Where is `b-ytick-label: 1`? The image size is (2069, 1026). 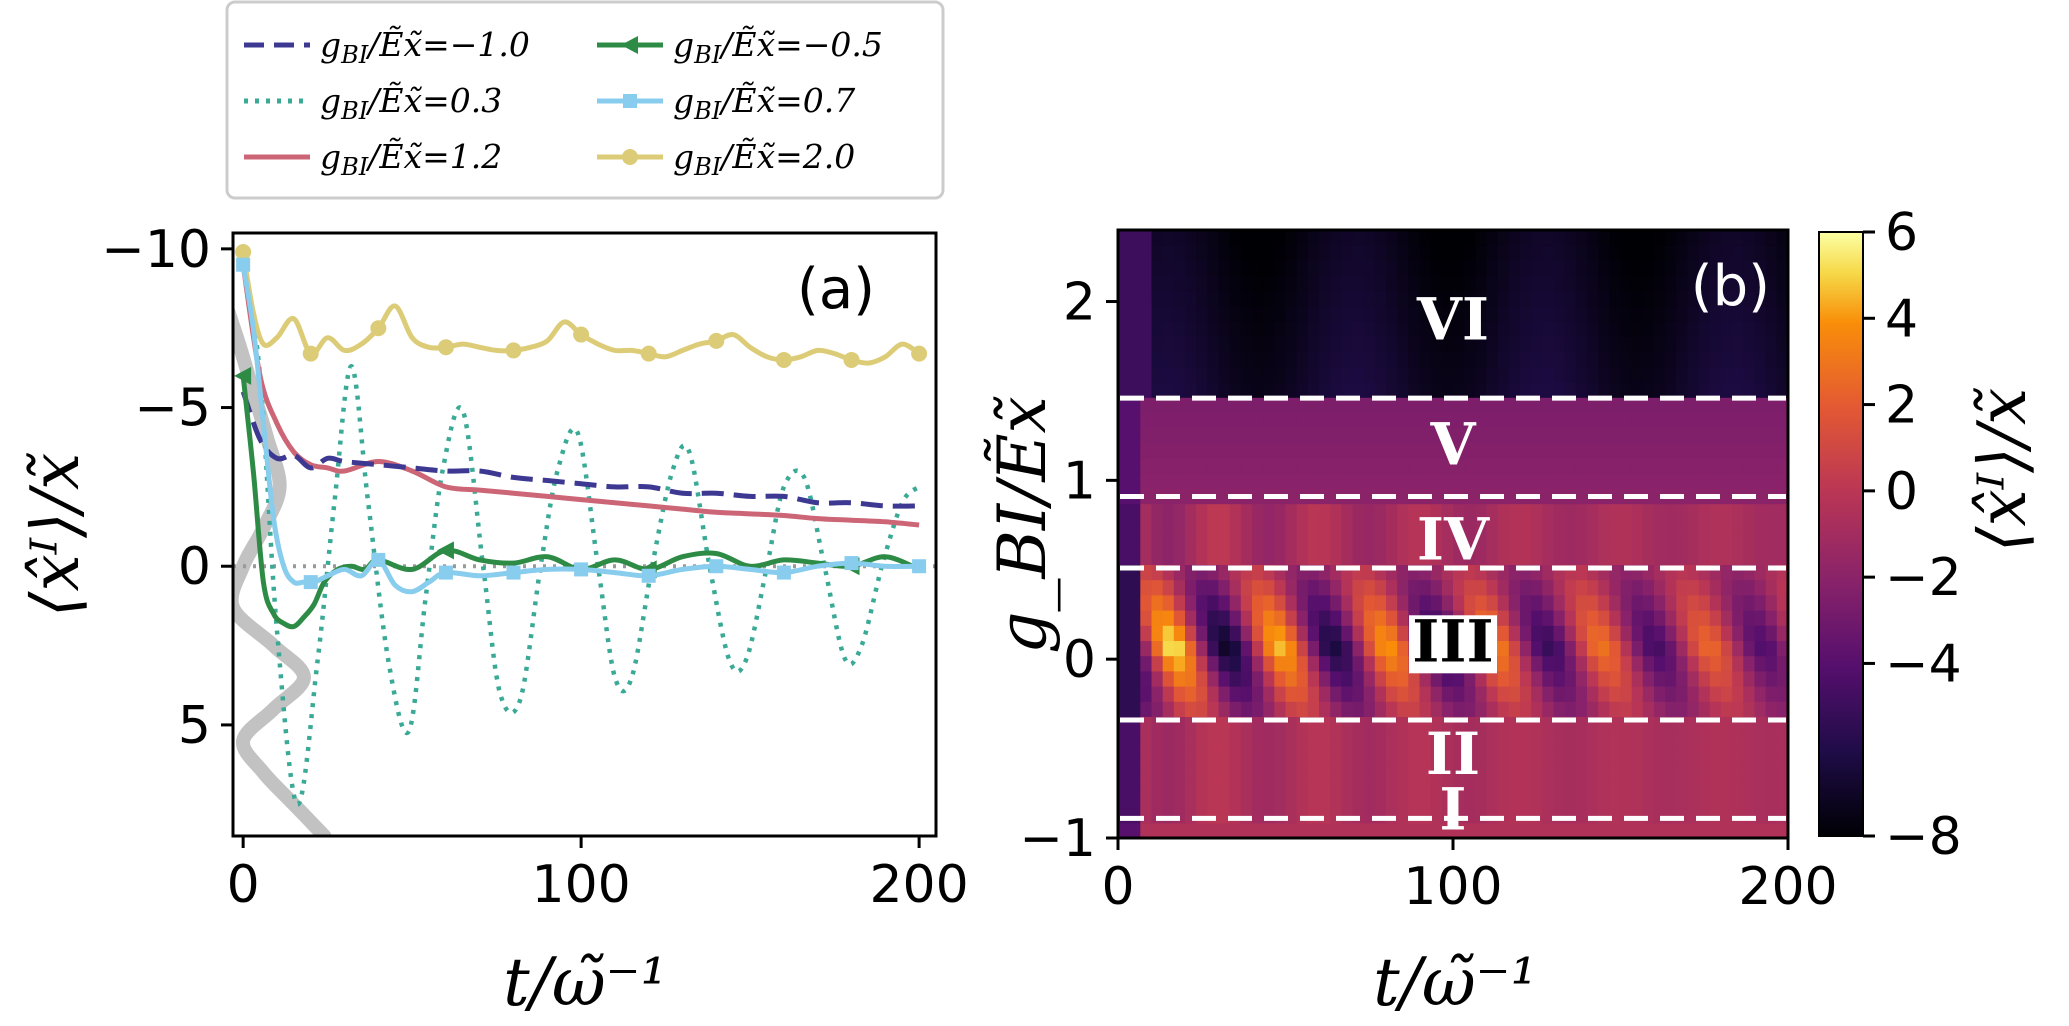
b-ytick-label: 1 is located at coordinates (1079, 481).